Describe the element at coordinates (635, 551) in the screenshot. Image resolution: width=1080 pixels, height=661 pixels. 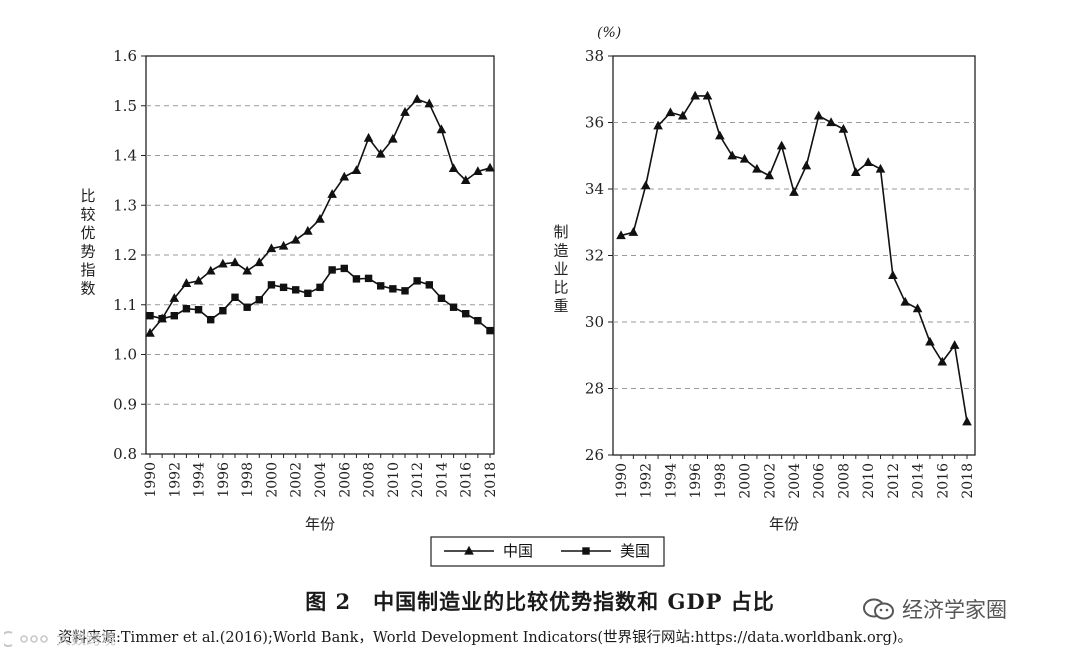
I see `legend-label: 美国` at that location.